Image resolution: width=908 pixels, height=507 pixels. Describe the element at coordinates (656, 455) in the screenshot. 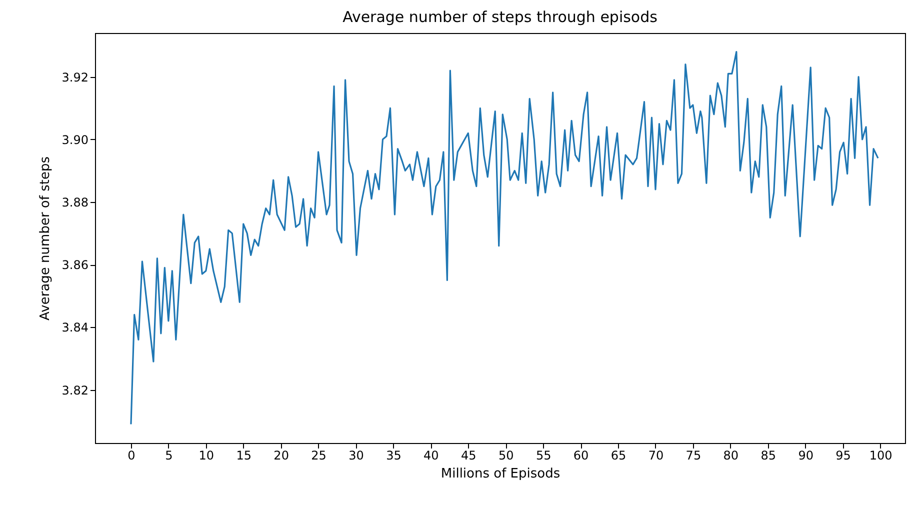

I see `x-tick-label: 70` at that location.